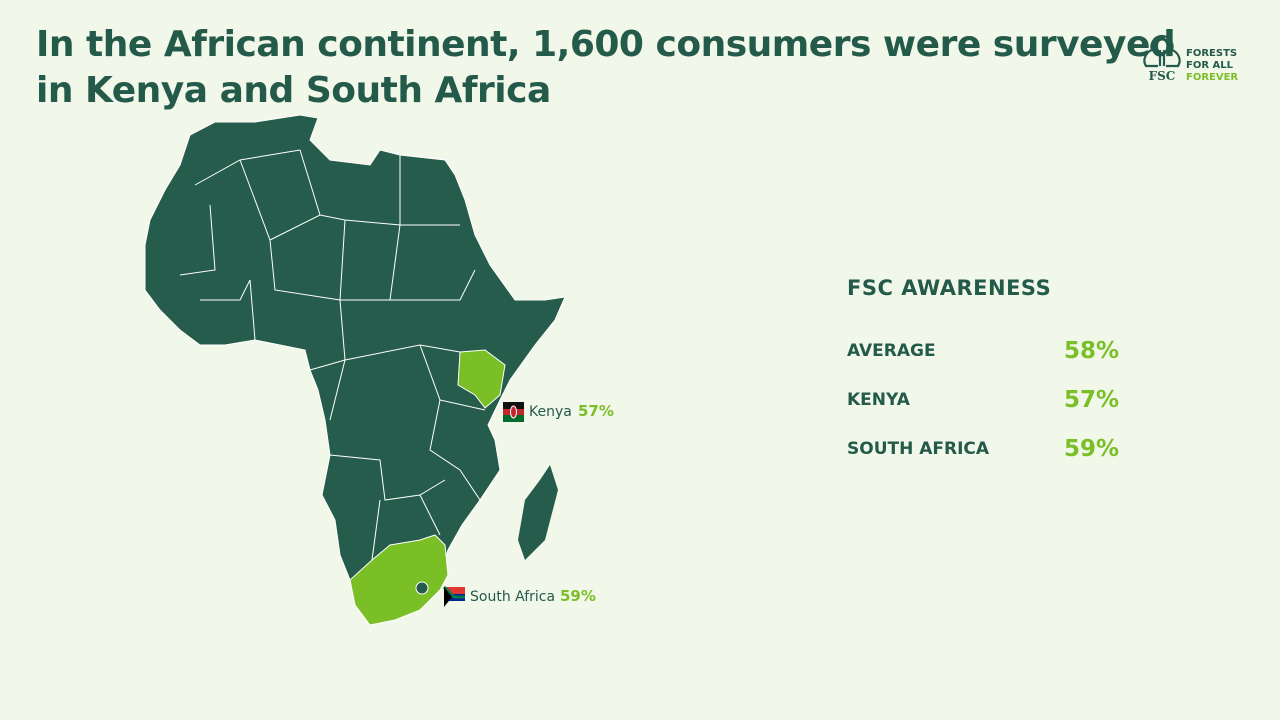 Image resolution: width=1280 pixels, height=720 pixels. Describe the element at coordinates (293, 90) in the screenshot. I see `title-line: in Kenya and South Africa` at that location.